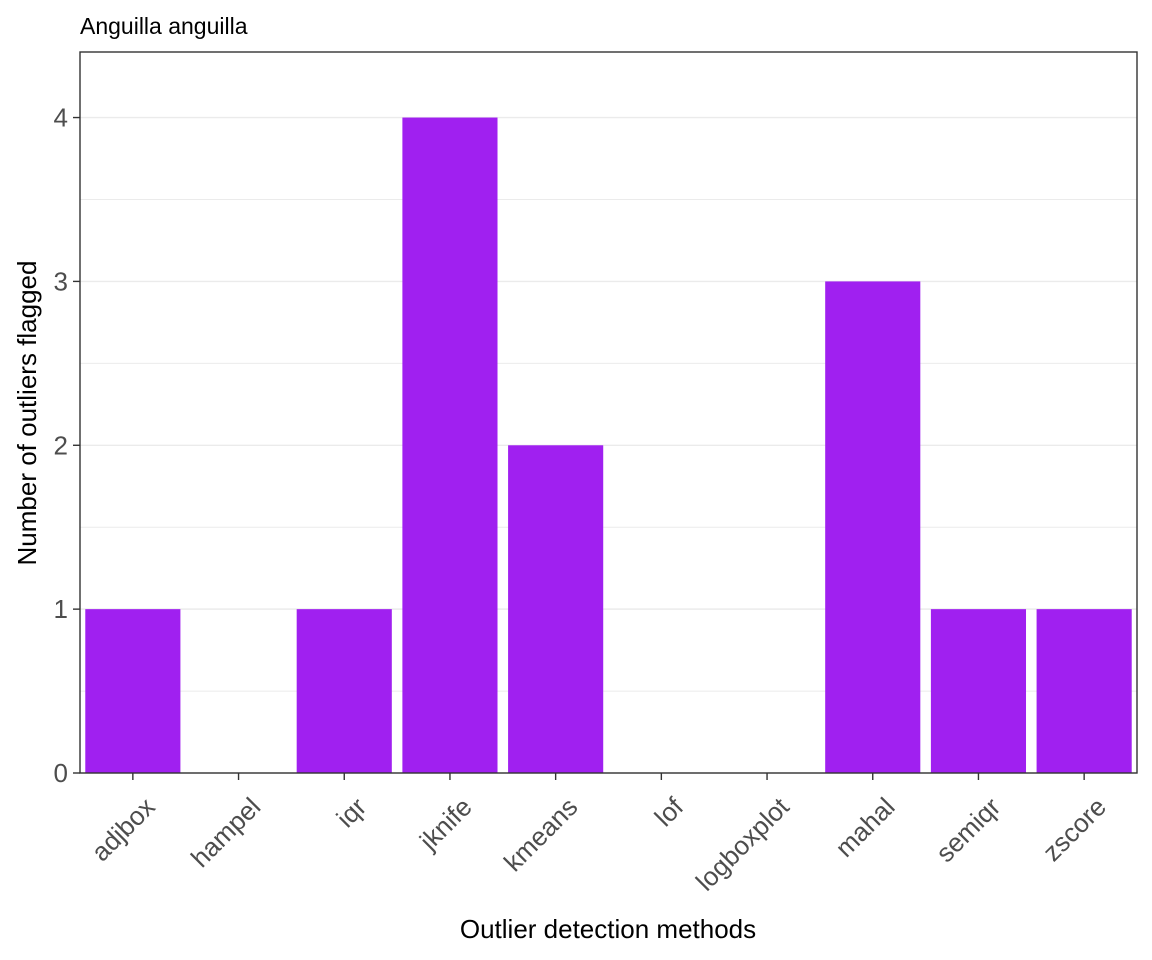 The height and width of the screenshot is (960, 1152). Describe the element at coordinates (61, 445) in the screenshot. I see `y-tick-label: 2` at that location.